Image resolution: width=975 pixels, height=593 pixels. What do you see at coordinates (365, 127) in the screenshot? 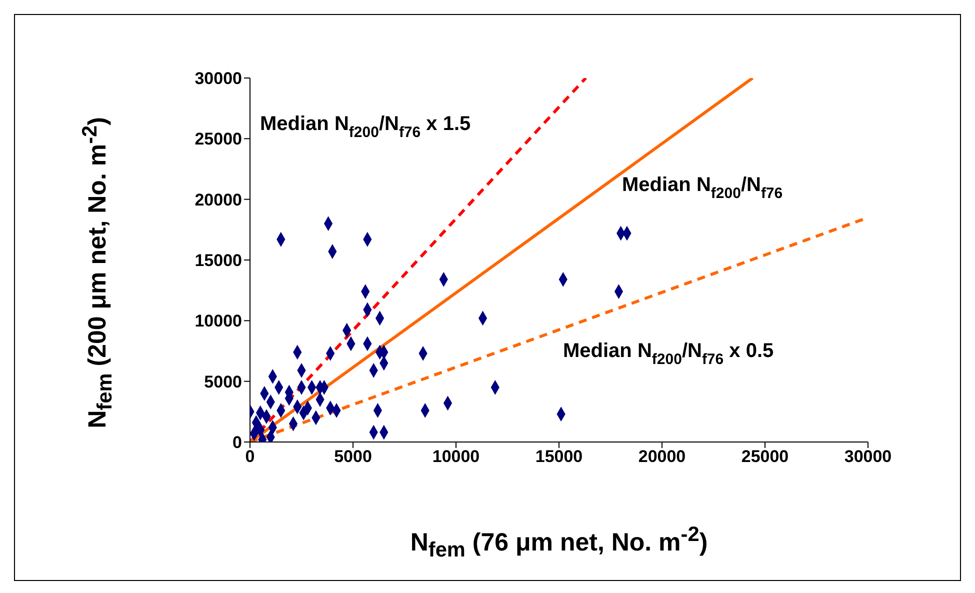
I see `annotation: Median N$_{f200}$/N$_{f76}$ x 1.5` at bounding box center [365, 127].